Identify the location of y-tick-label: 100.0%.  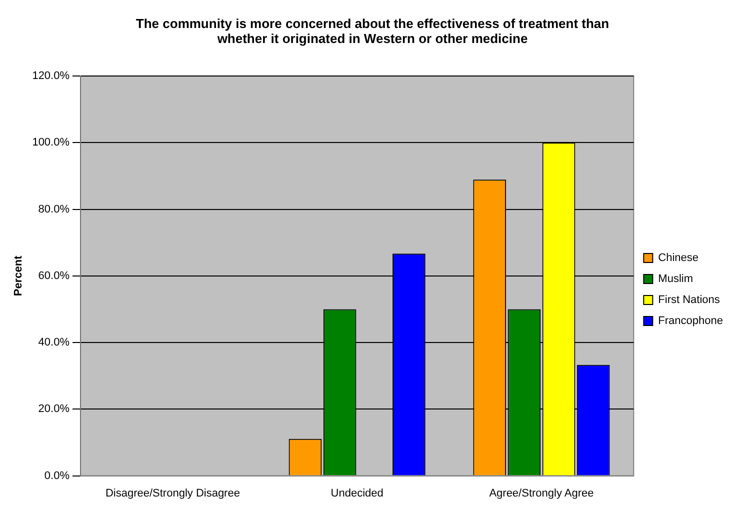
(51, 142).